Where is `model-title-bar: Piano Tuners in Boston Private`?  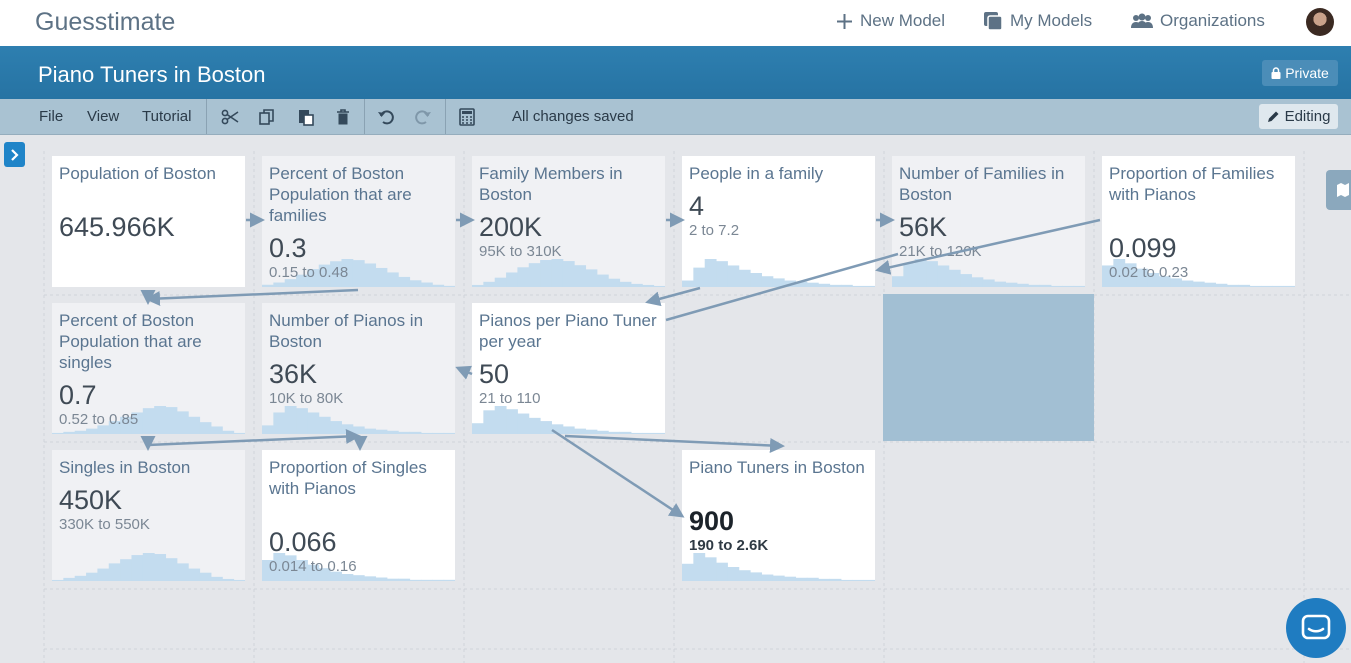 model-title-bar: Piano Tuners in Boston Private is located at coordinates (675, 72).